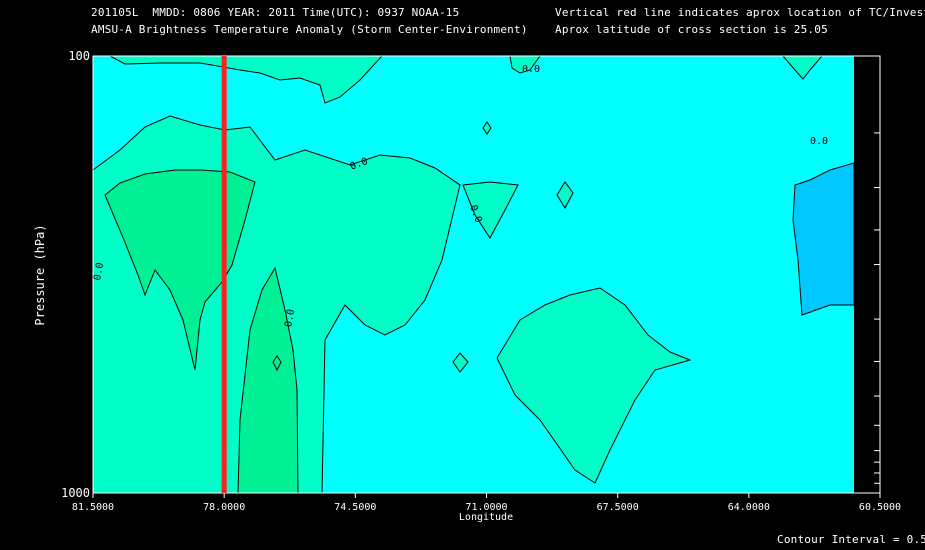  Describe the element at coordinates (490, 210) in the screenshot. I see `contour-region-positive-mid` at that location.